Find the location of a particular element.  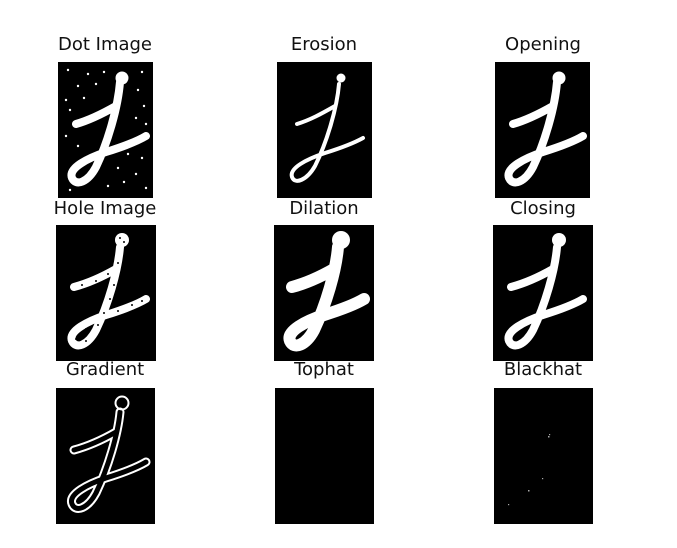

panel-closing is located at coordinates (543, 293).